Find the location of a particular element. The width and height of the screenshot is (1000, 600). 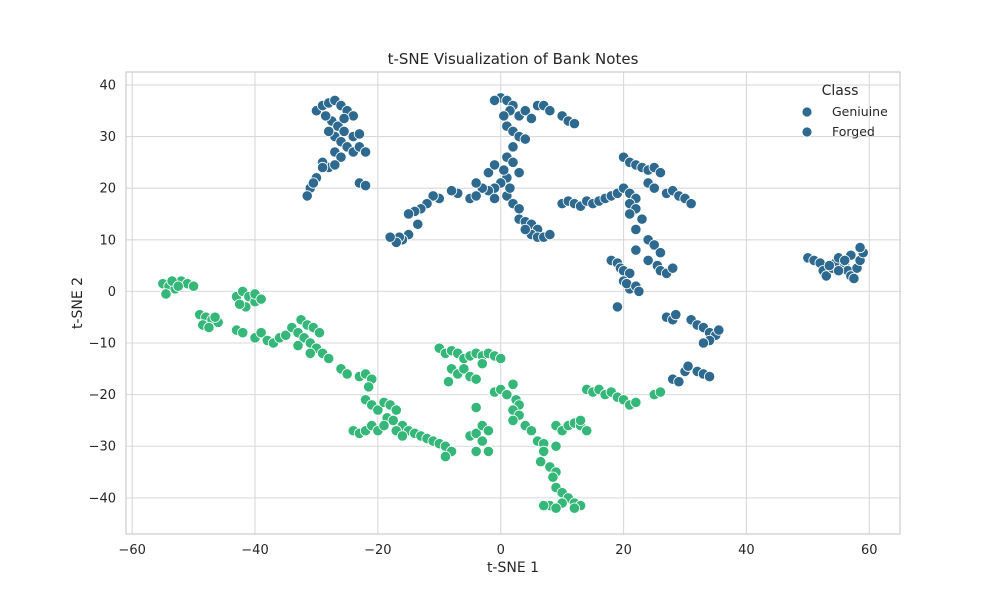

y-tick-label: −10 is located at coordinates (102, 344).